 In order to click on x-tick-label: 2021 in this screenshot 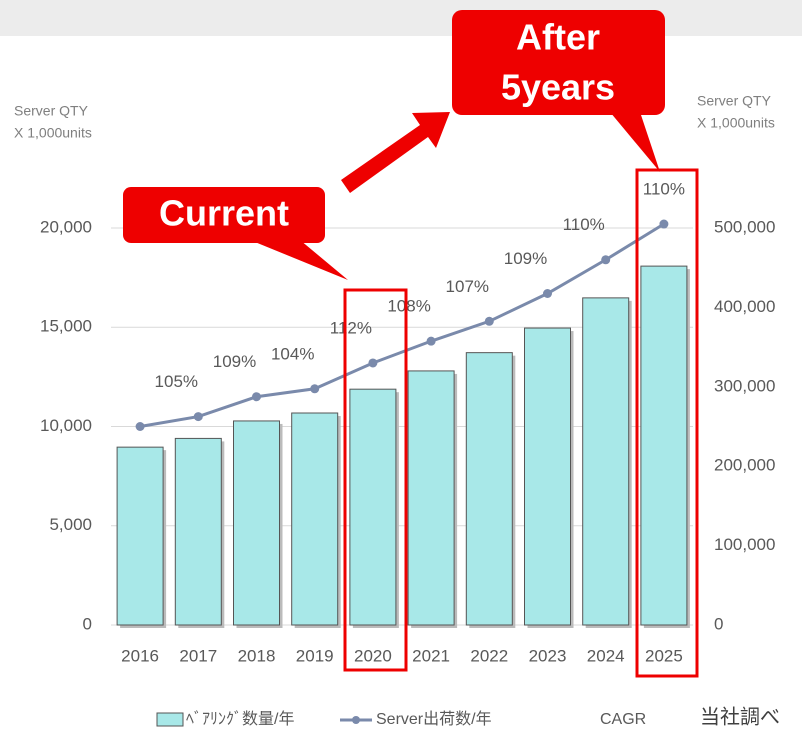, I will do `click(431, 655)`.